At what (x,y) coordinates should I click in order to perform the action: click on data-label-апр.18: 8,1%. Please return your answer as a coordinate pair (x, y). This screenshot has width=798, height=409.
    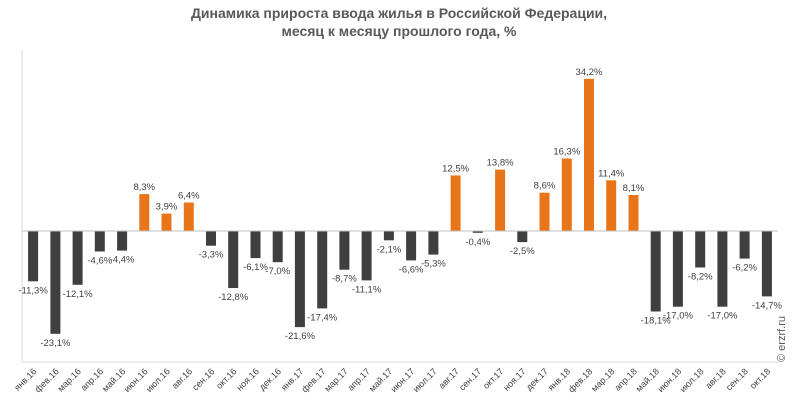
    Looking at the image, I should click on (634, 188).